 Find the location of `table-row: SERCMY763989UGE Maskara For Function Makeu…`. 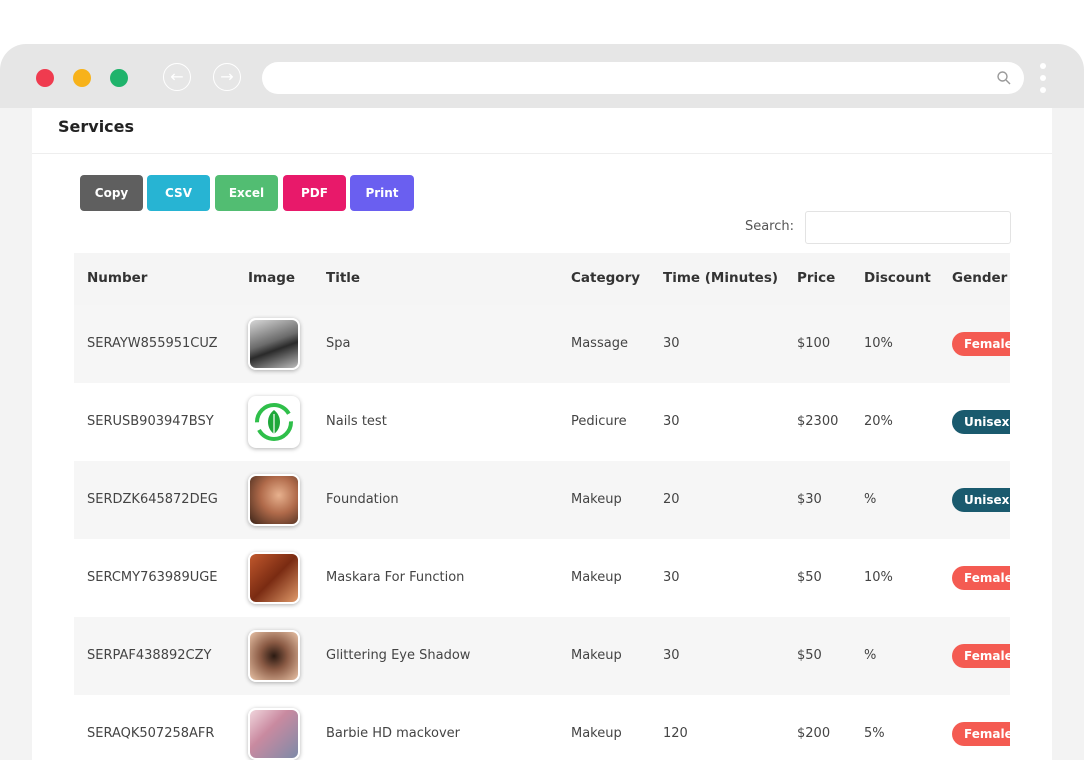

table-row: SERCMY763989UGE Maskara For Function Makeu… is located at coordinates (542, 578).